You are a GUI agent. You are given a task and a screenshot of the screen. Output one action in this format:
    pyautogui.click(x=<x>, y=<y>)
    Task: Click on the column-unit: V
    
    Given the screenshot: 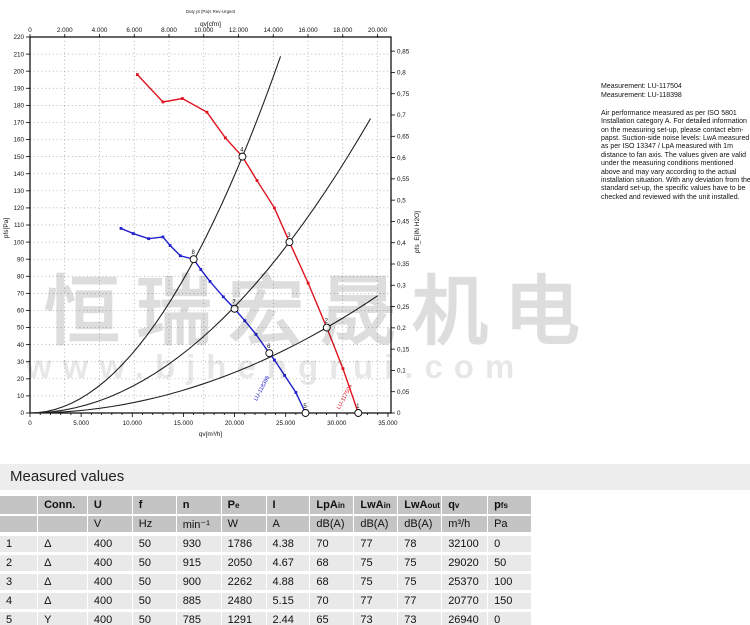 What is the action you would take?
    pyautogui.click(x=109, y=524)
    